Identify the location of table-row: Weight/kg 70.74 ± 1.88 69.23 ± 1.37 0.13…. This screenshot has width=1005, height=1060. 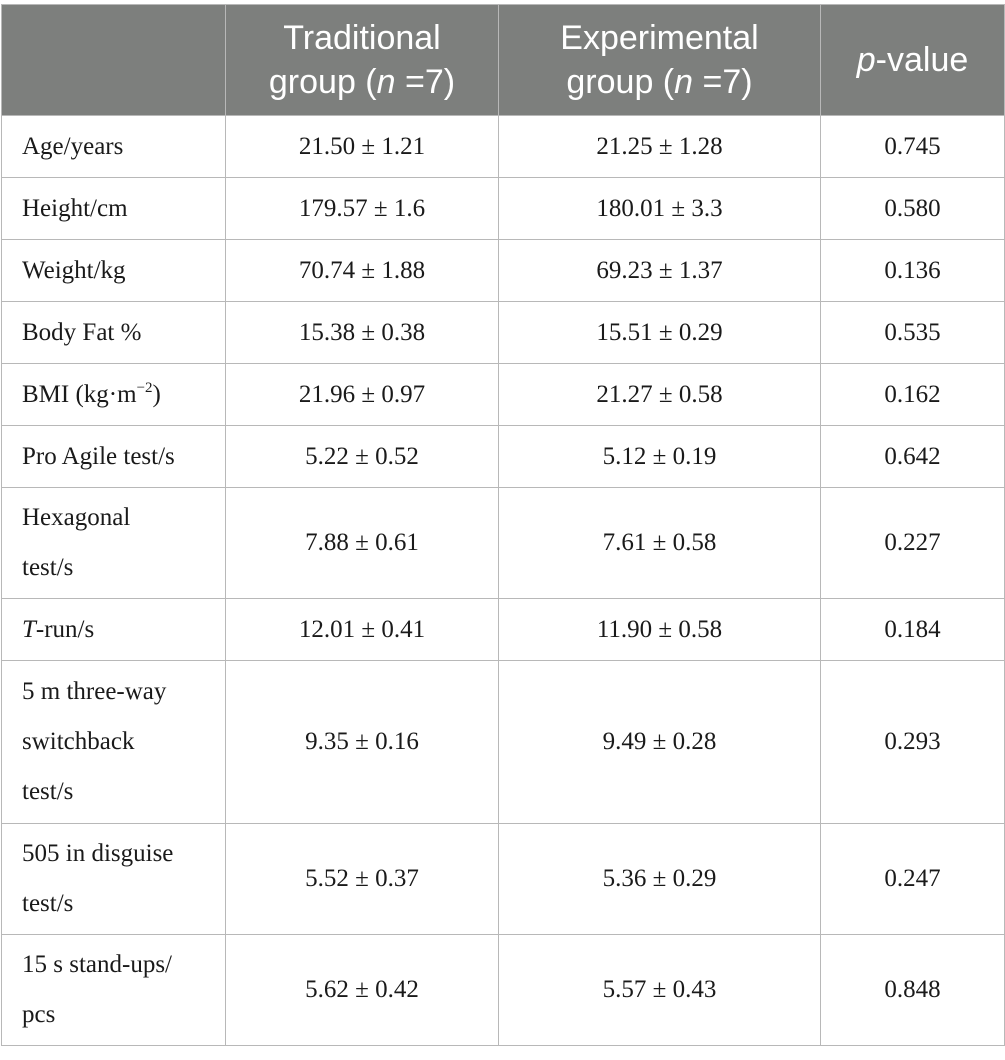
(503, 270).